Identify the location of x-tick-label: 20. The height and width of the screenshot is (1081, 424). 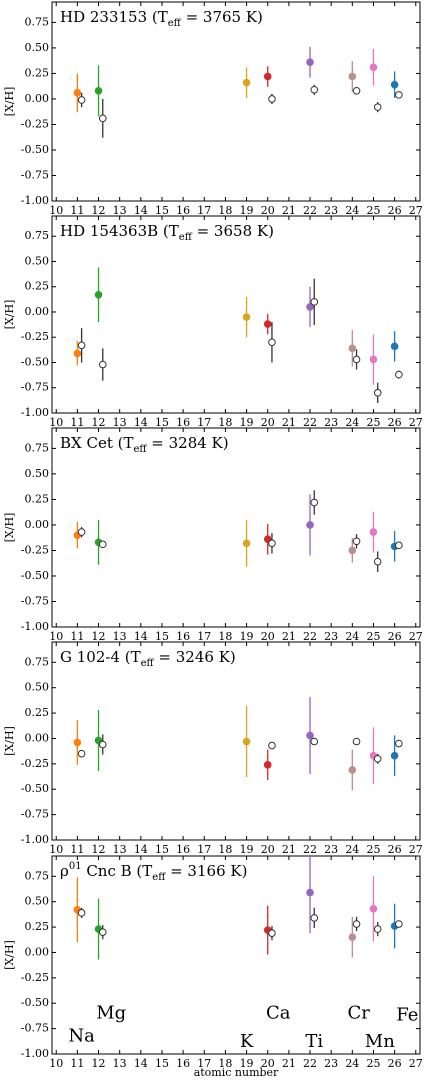
(268, 1063).